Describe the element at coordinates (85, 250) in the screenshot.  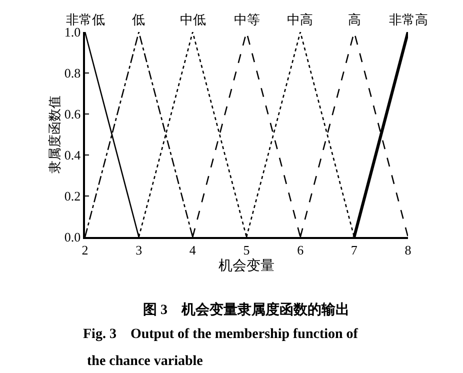
I see `x-tick-label: 2` at that location.